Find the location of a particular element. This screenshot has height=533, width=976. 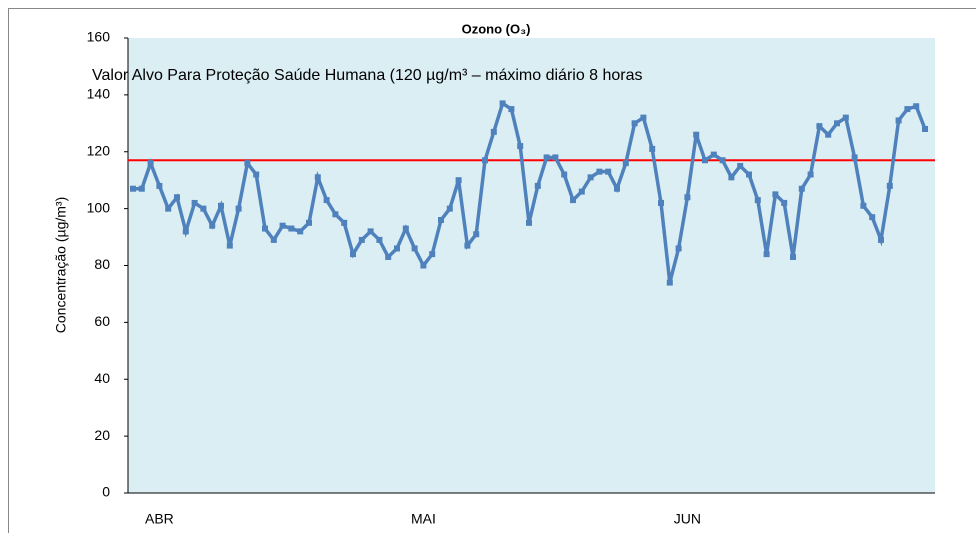

x-tick-label: MAI is located at coordinates (423, 519).